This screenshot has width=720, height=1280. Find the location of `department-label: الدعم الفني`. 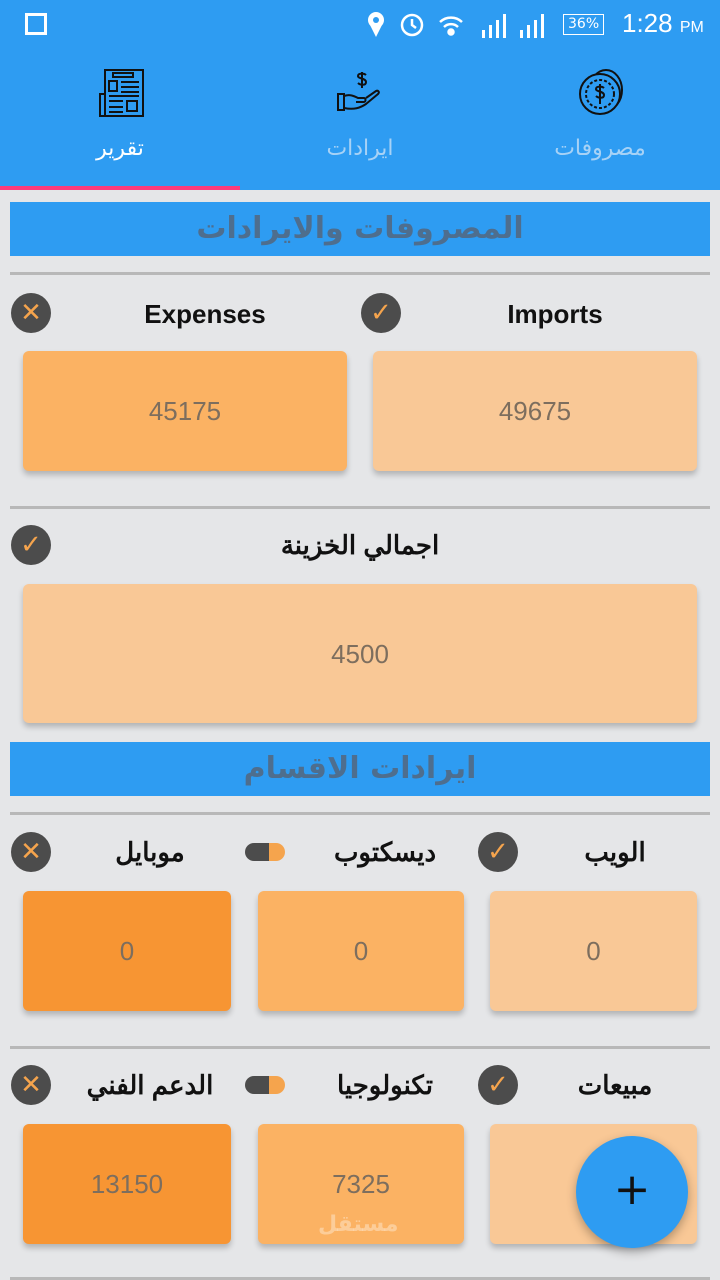

department-label: الدعم الفني is located at coordinates (150, 1085).